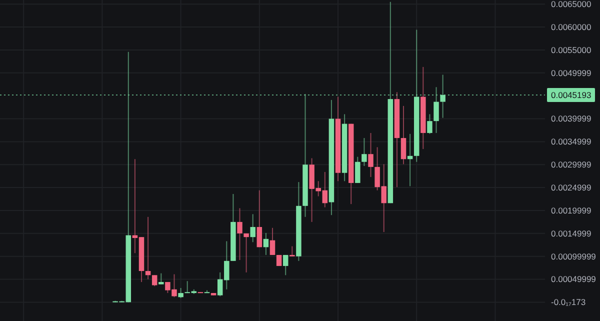 This screenshot has width=600, height=321. Describe the element at coordinates (571, 119) in the screenshot. I see `y-tick-label: 0.0039999` at that location.